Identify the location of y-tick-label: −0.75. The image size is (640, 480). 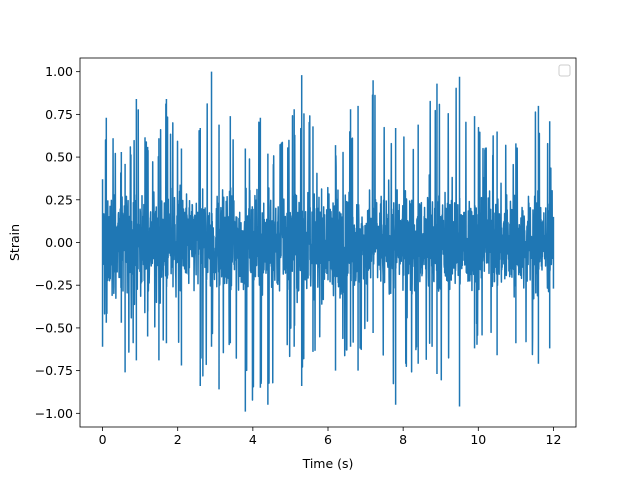
(54, 370).